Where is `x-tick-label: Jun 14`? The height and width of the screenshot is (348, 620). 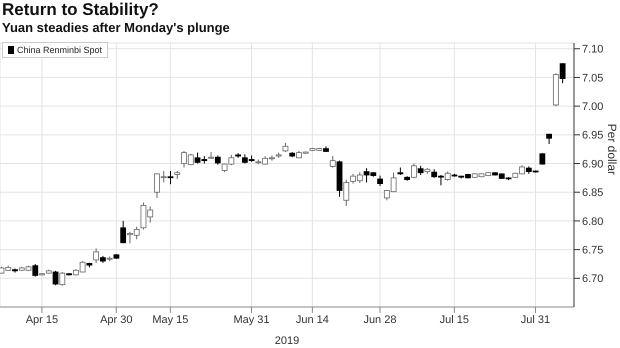 x-tick-label: Jun 14 is located at coordinates (312, 320).